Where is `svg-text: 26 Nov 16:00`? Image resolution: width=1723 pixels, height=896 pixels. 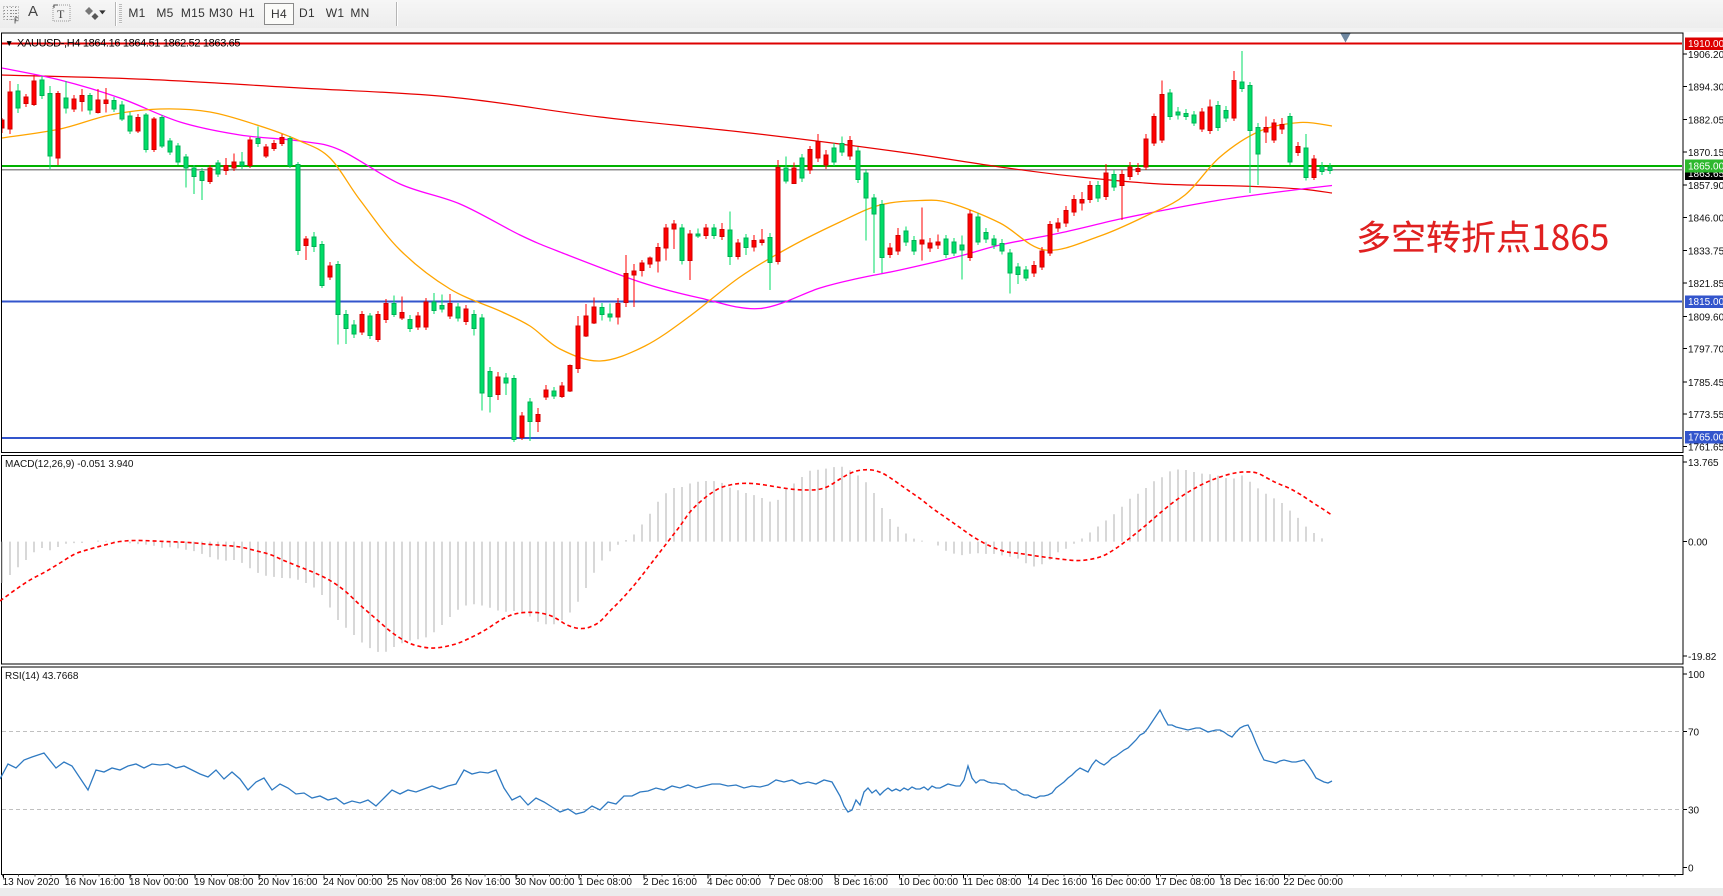
svg-text: 26 Nov 16:00 is located at coordinates (481, 882).